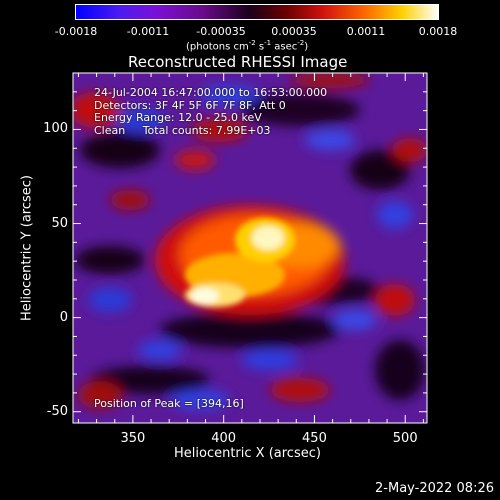  I want to click on info-energy-range: Energy Range: 12.0 - 25.0 keV, so click(178, 117).